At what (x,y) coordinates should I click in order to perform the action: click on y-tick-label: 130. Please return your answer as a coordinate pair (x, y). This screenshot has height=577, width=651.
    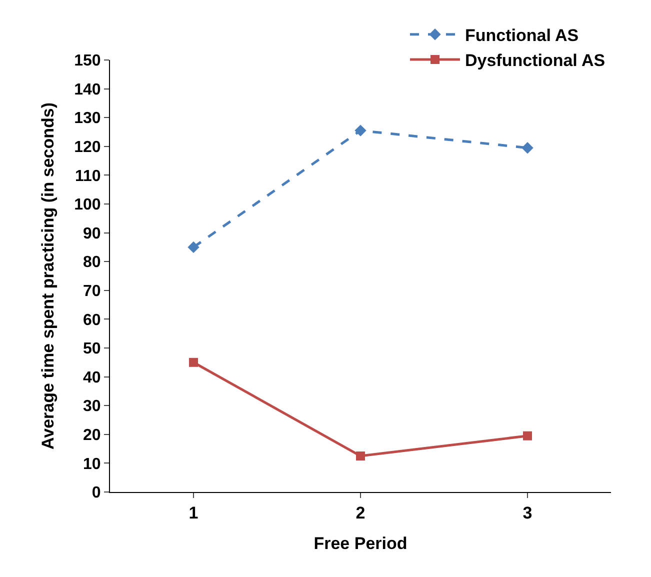
    Looking at the image, I should click on (87, 119).